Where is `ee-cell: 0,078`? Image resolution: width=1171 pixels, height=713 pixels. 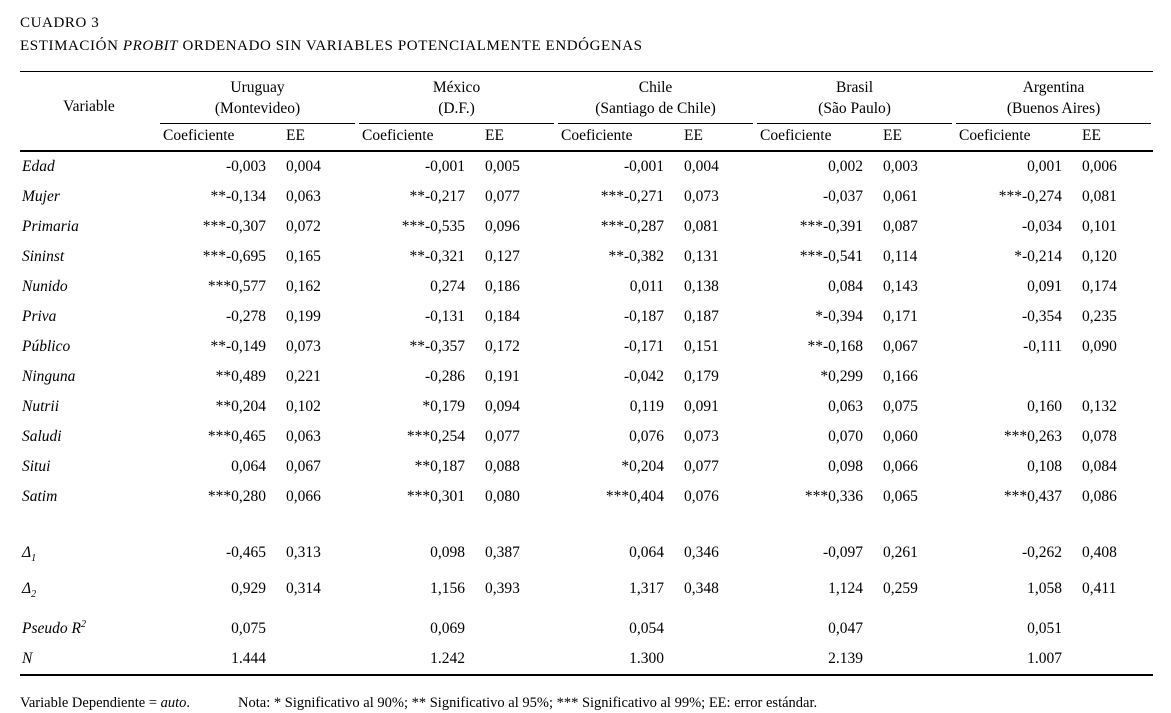
ee-cell: 0,078 is located at coordinates (1099, 436).